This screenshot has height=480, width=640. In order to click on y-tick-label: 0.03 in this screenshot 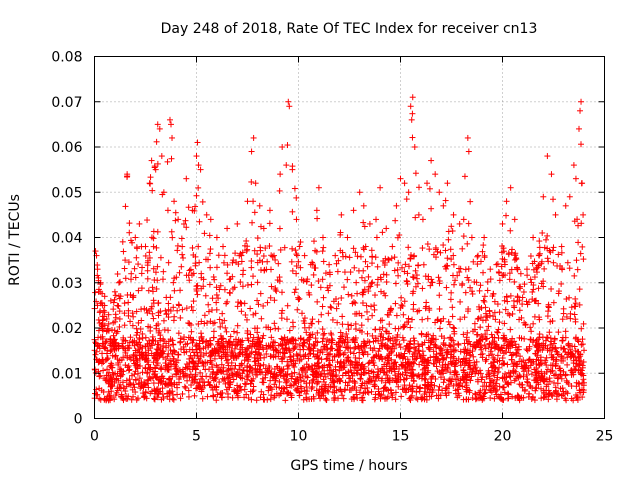, I will do `click(66, 284)`.